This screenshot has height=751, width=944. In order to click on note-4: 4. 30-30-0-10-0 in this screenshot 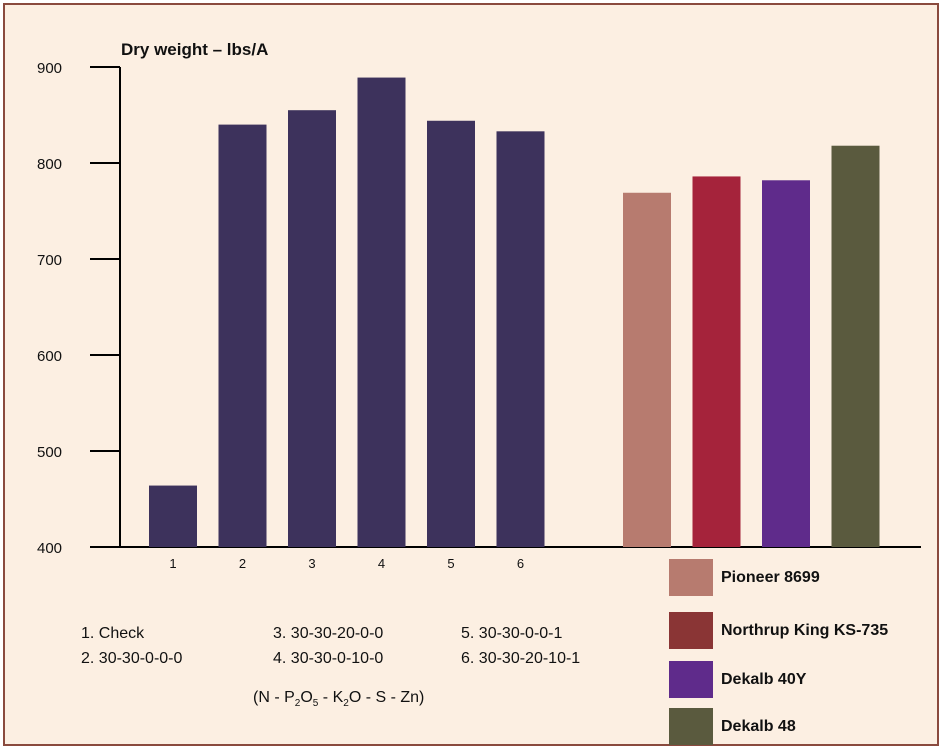, I will do `click(328, 658)`.